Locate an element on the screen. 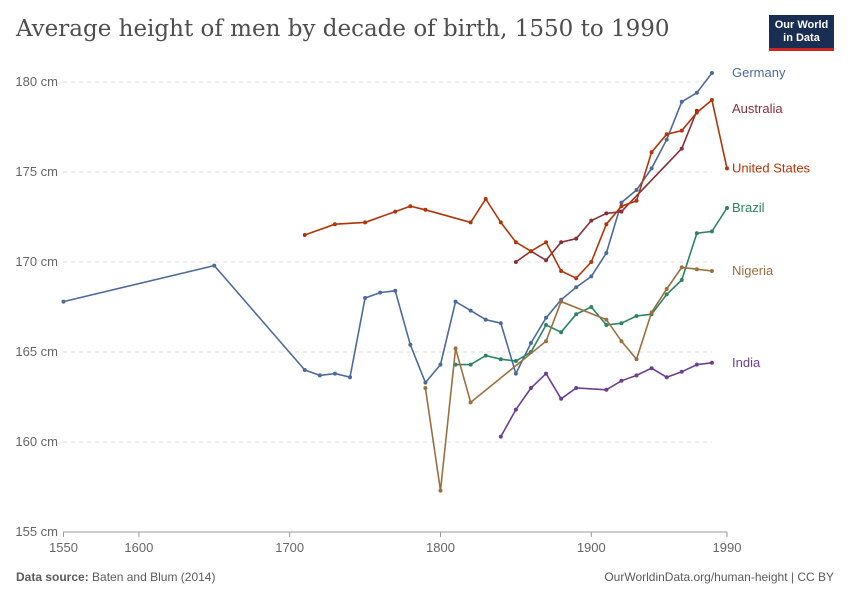 The image size is (850, 600). legend-label: Australia is located at coordinates (757, 108).